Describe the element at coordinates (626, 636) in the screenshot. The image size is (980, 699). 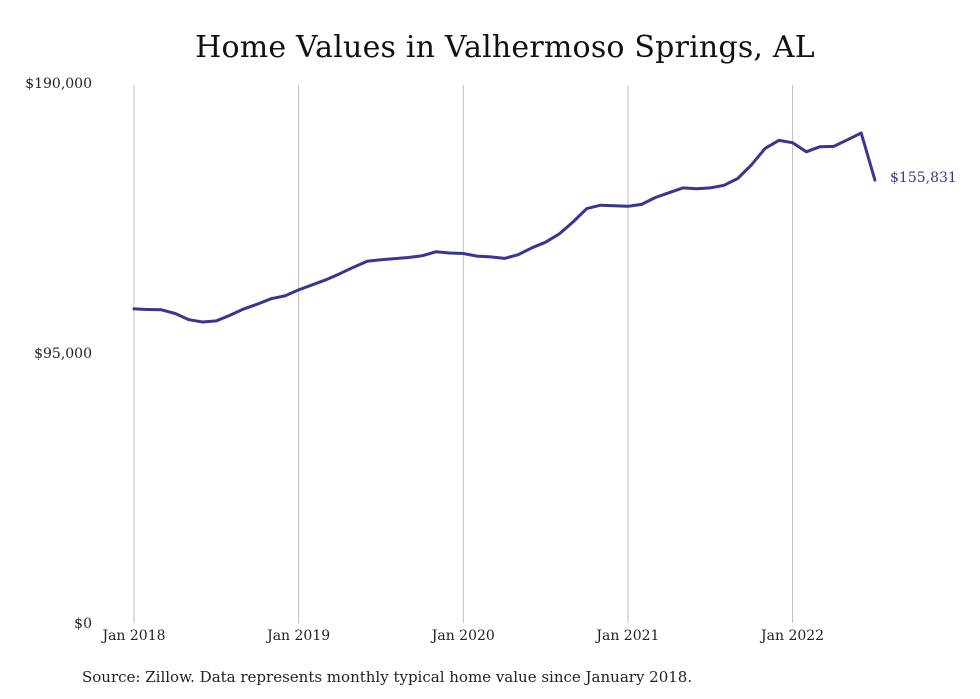
I see `x-tick-label: Jan 2021` at that location.